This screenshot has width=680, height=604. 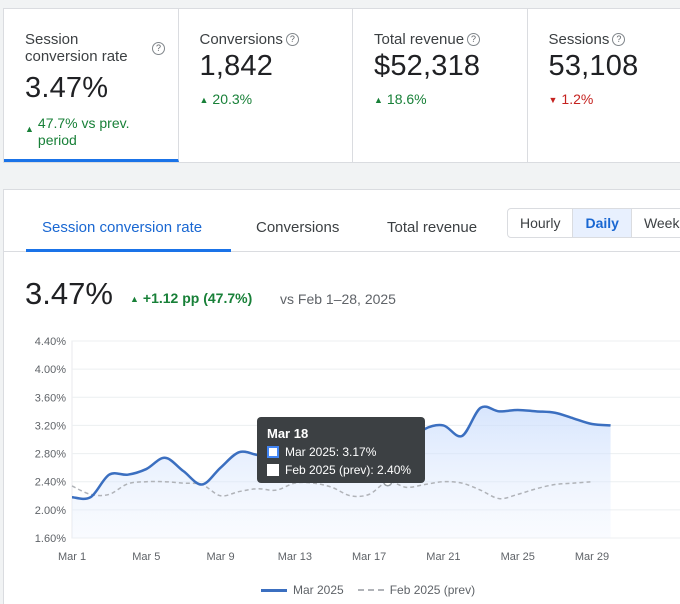 What do you see at coordinates (69, 293) in the screenshot?
I see `summary-value: 3.47%` at bounding box center [69, 293].